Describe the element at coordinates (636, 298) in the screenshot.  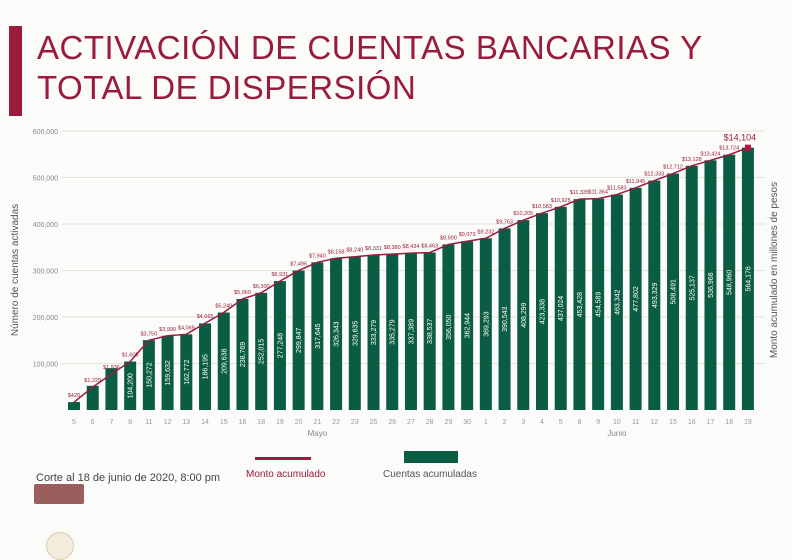
I see `bar-value-label: 477,802` at that location.